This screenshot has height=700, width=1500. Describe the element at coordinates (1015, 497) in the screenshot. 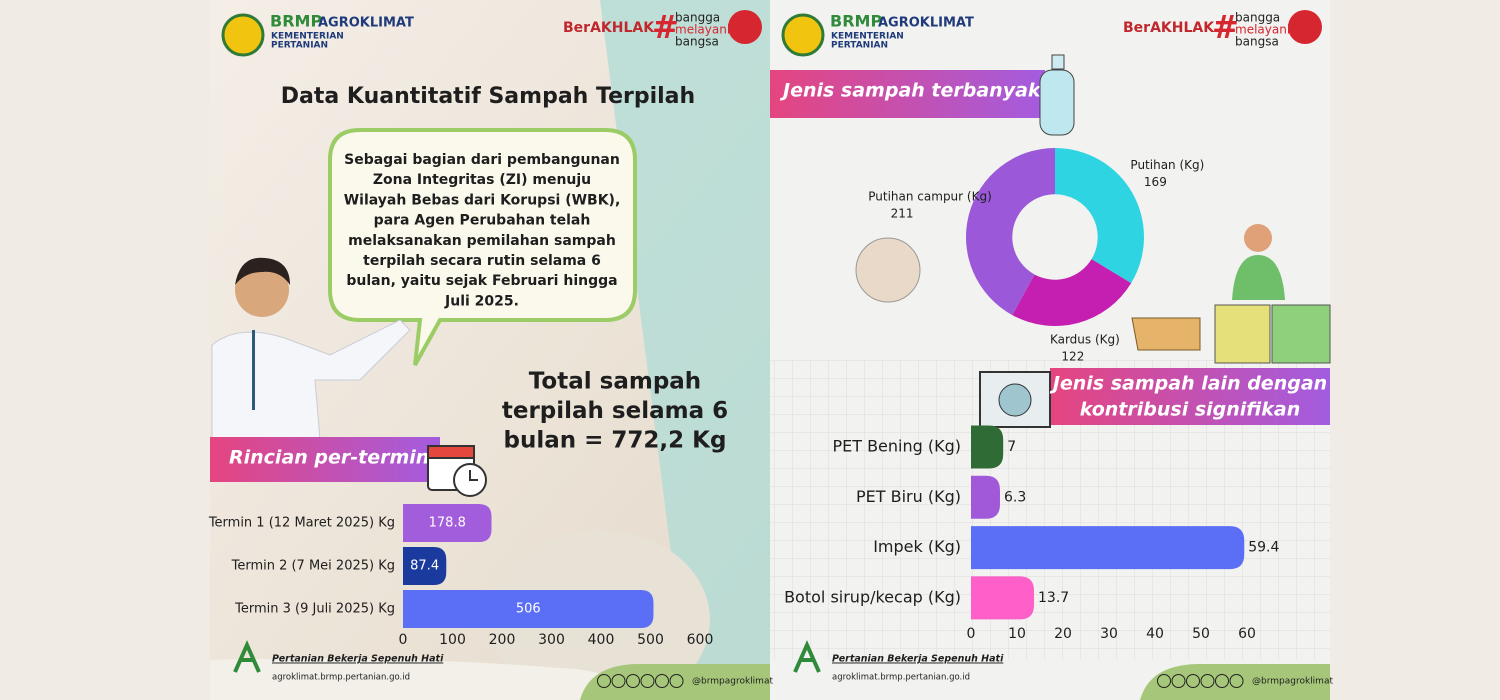

I see `value-label: 6.3` at that location.